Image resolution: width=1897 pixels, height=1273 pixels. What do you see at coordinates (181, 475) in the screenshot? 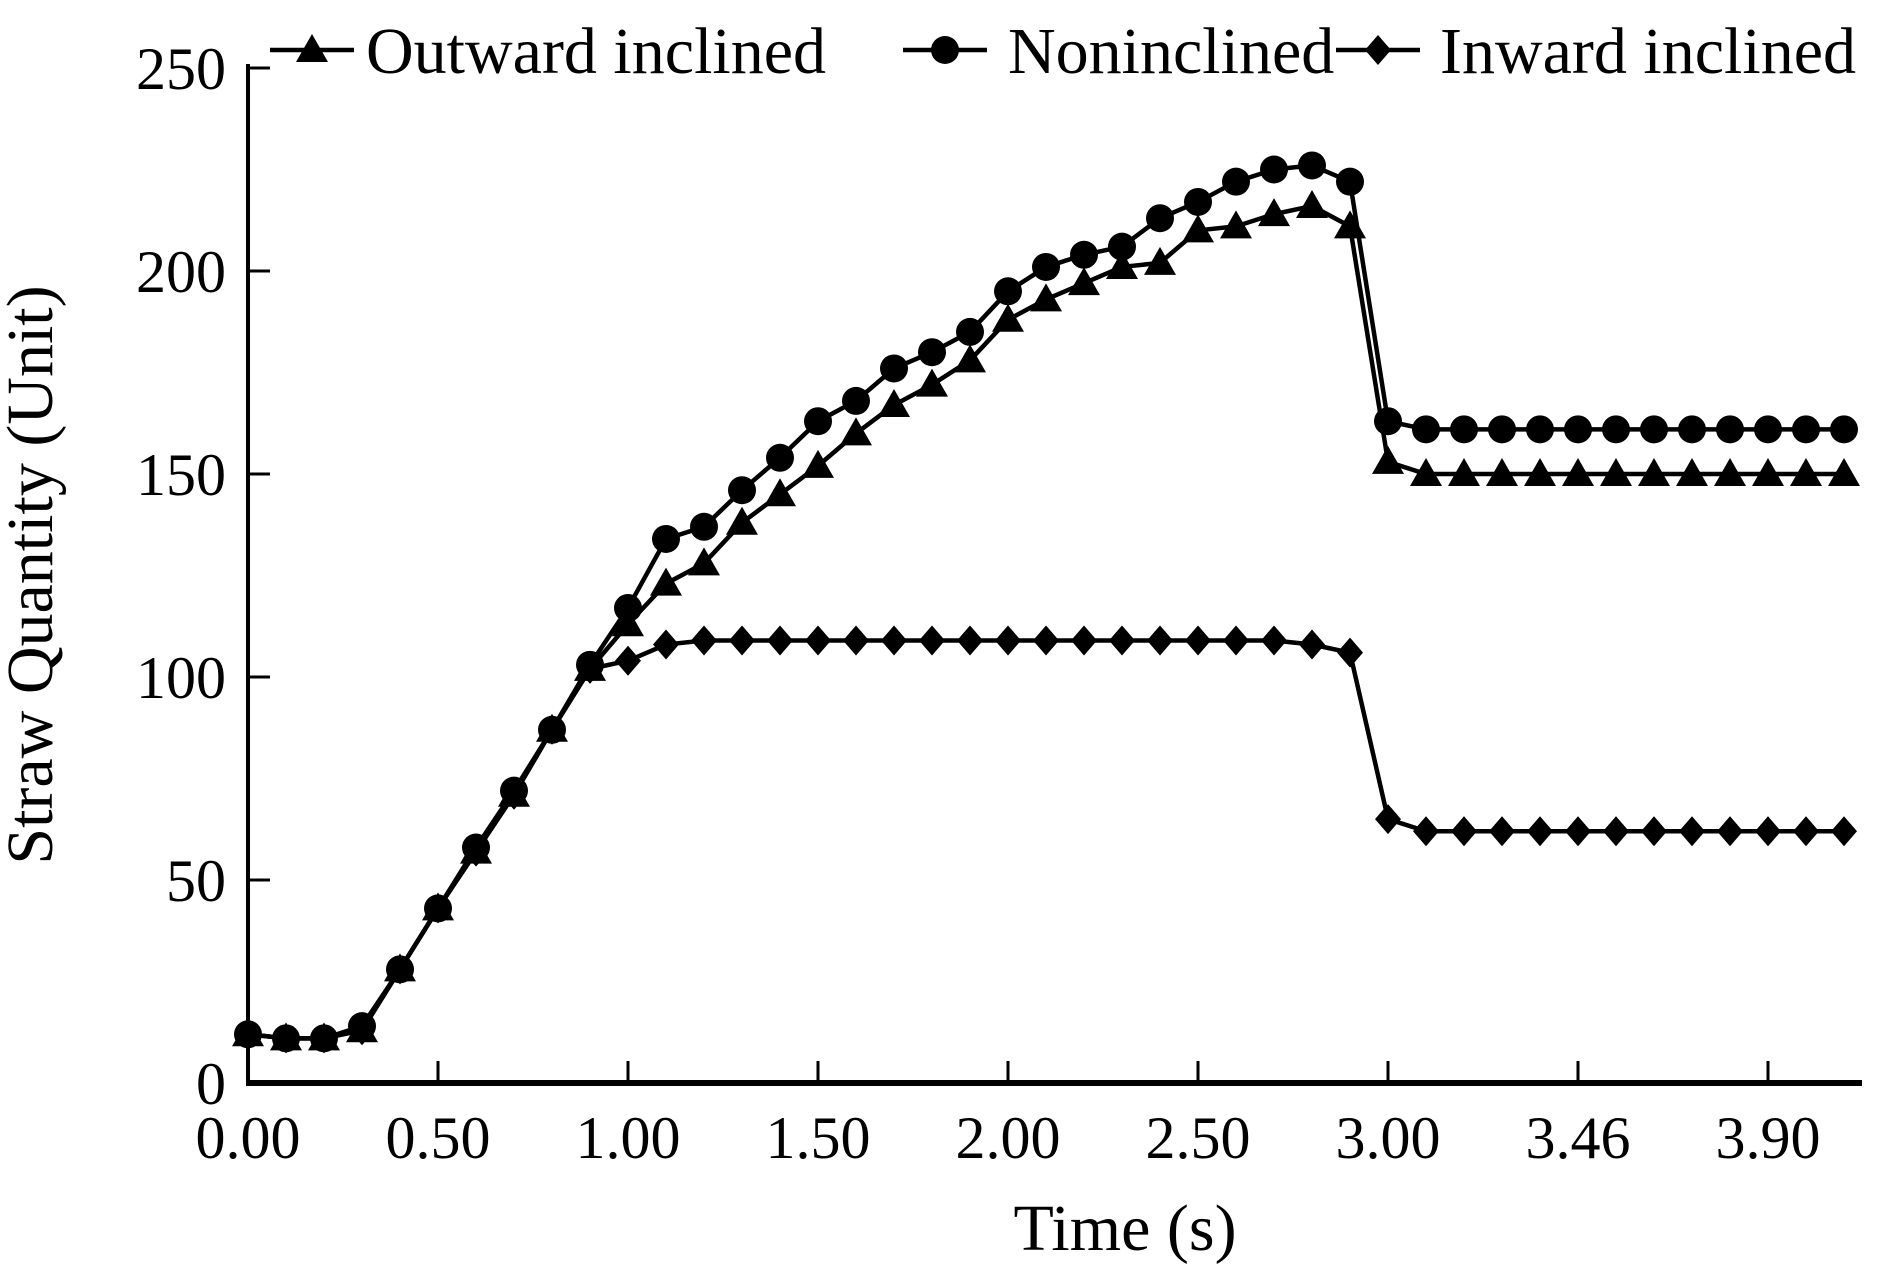
I see `y-tick-label: 150` at bounding box center [181, 475].